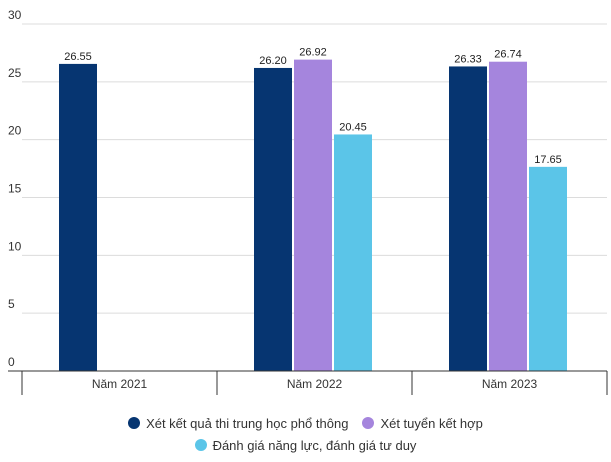 This screenshot has height=462, width=611. I want to click on y-tick-10: 10, so click(15, 246).